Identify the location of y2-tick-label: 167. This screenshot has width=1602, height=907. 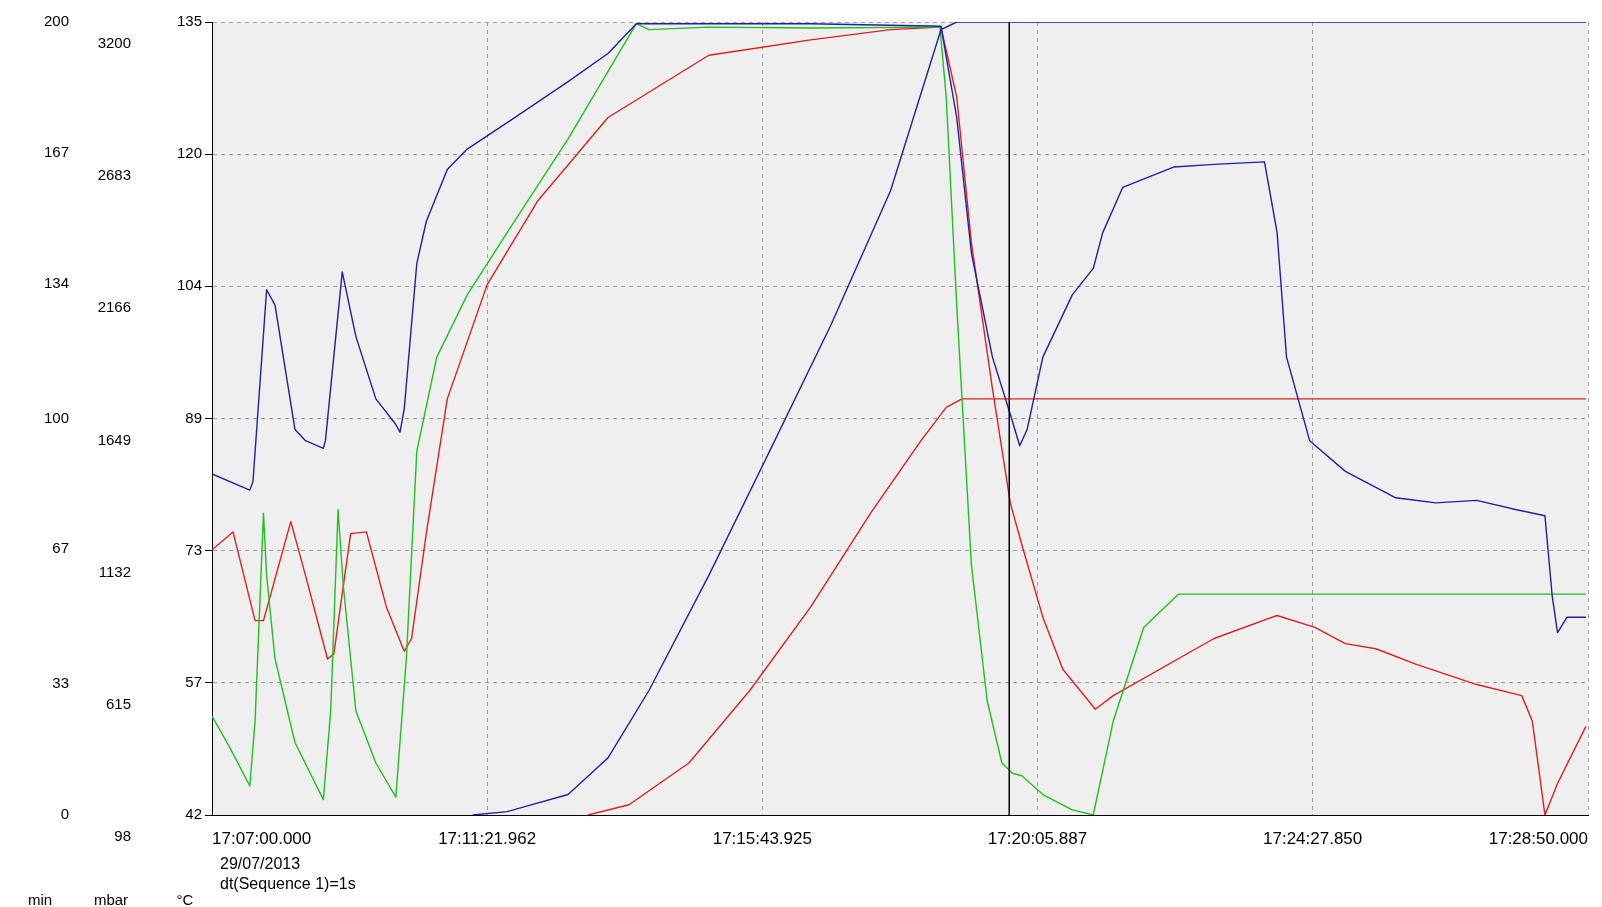
(56, 151).